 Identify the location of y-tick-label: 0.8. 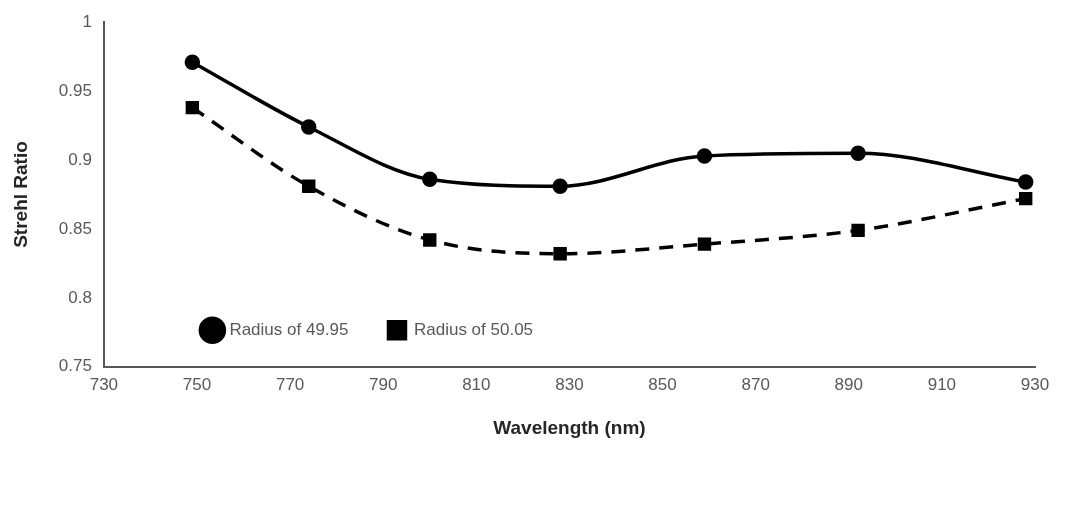
(80, 297).